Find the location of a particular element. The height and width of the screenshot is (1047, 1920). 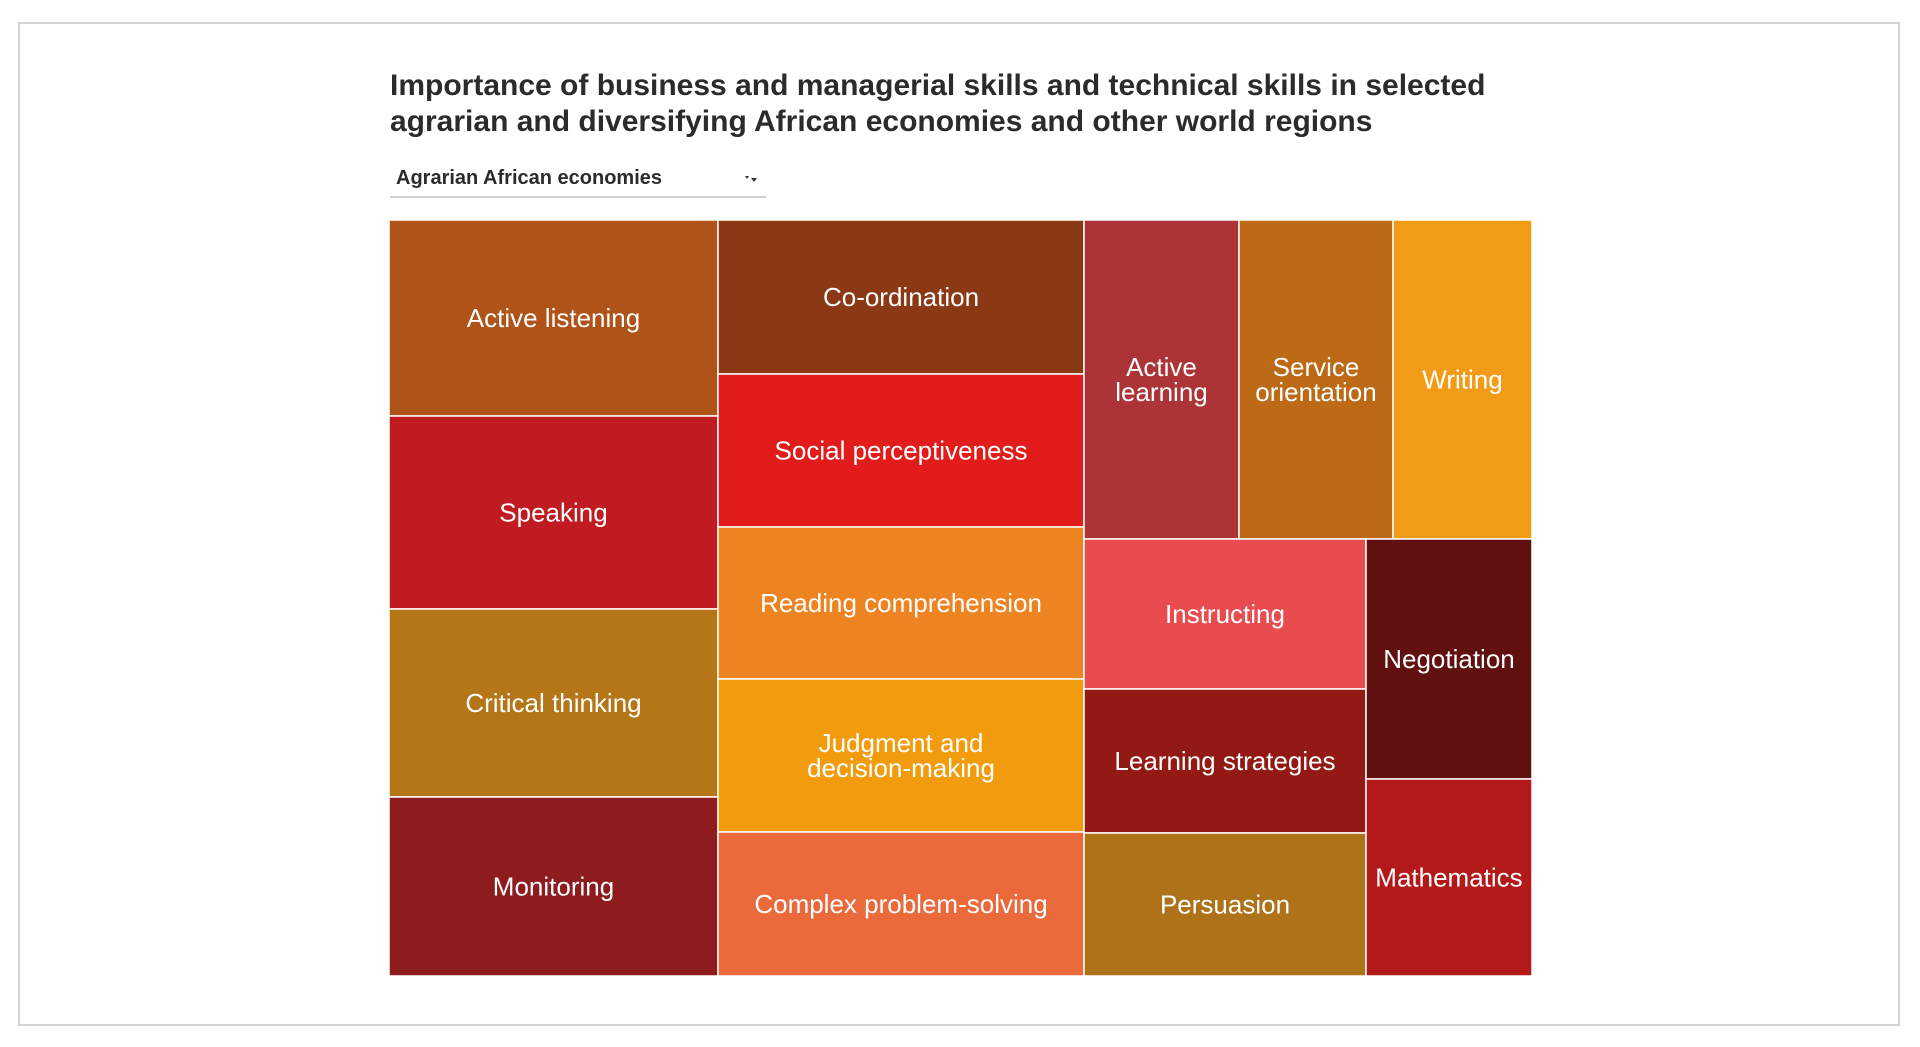

treemap-label-learning-strategies: Learning strategies is located at coordinates (1224, 761).